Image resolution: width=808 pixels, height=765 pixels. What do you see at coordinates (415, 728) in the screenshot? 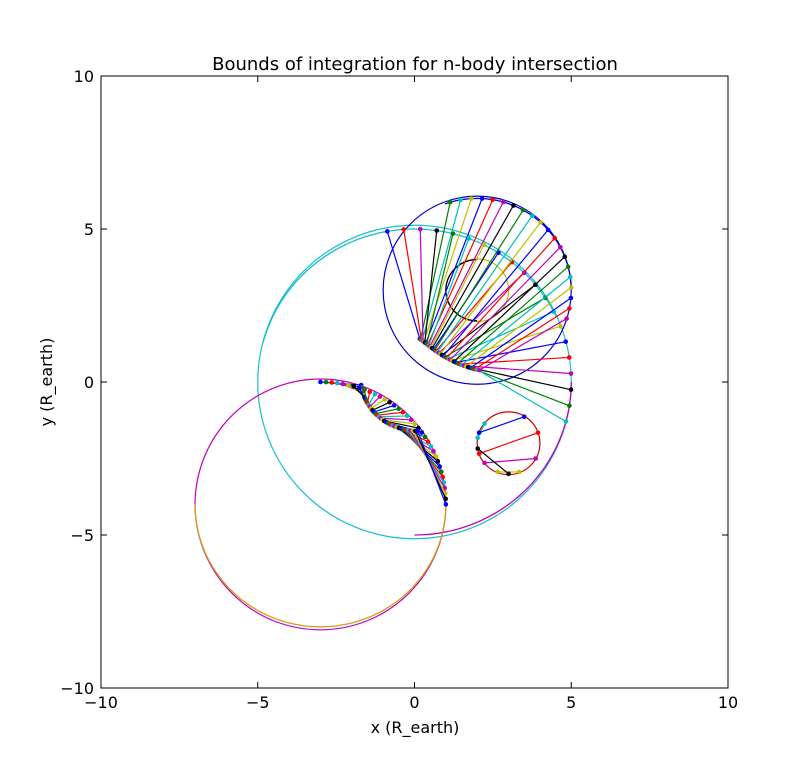
I see `x-axis-label: x (R_earth)` at bounding box center [415, 728].